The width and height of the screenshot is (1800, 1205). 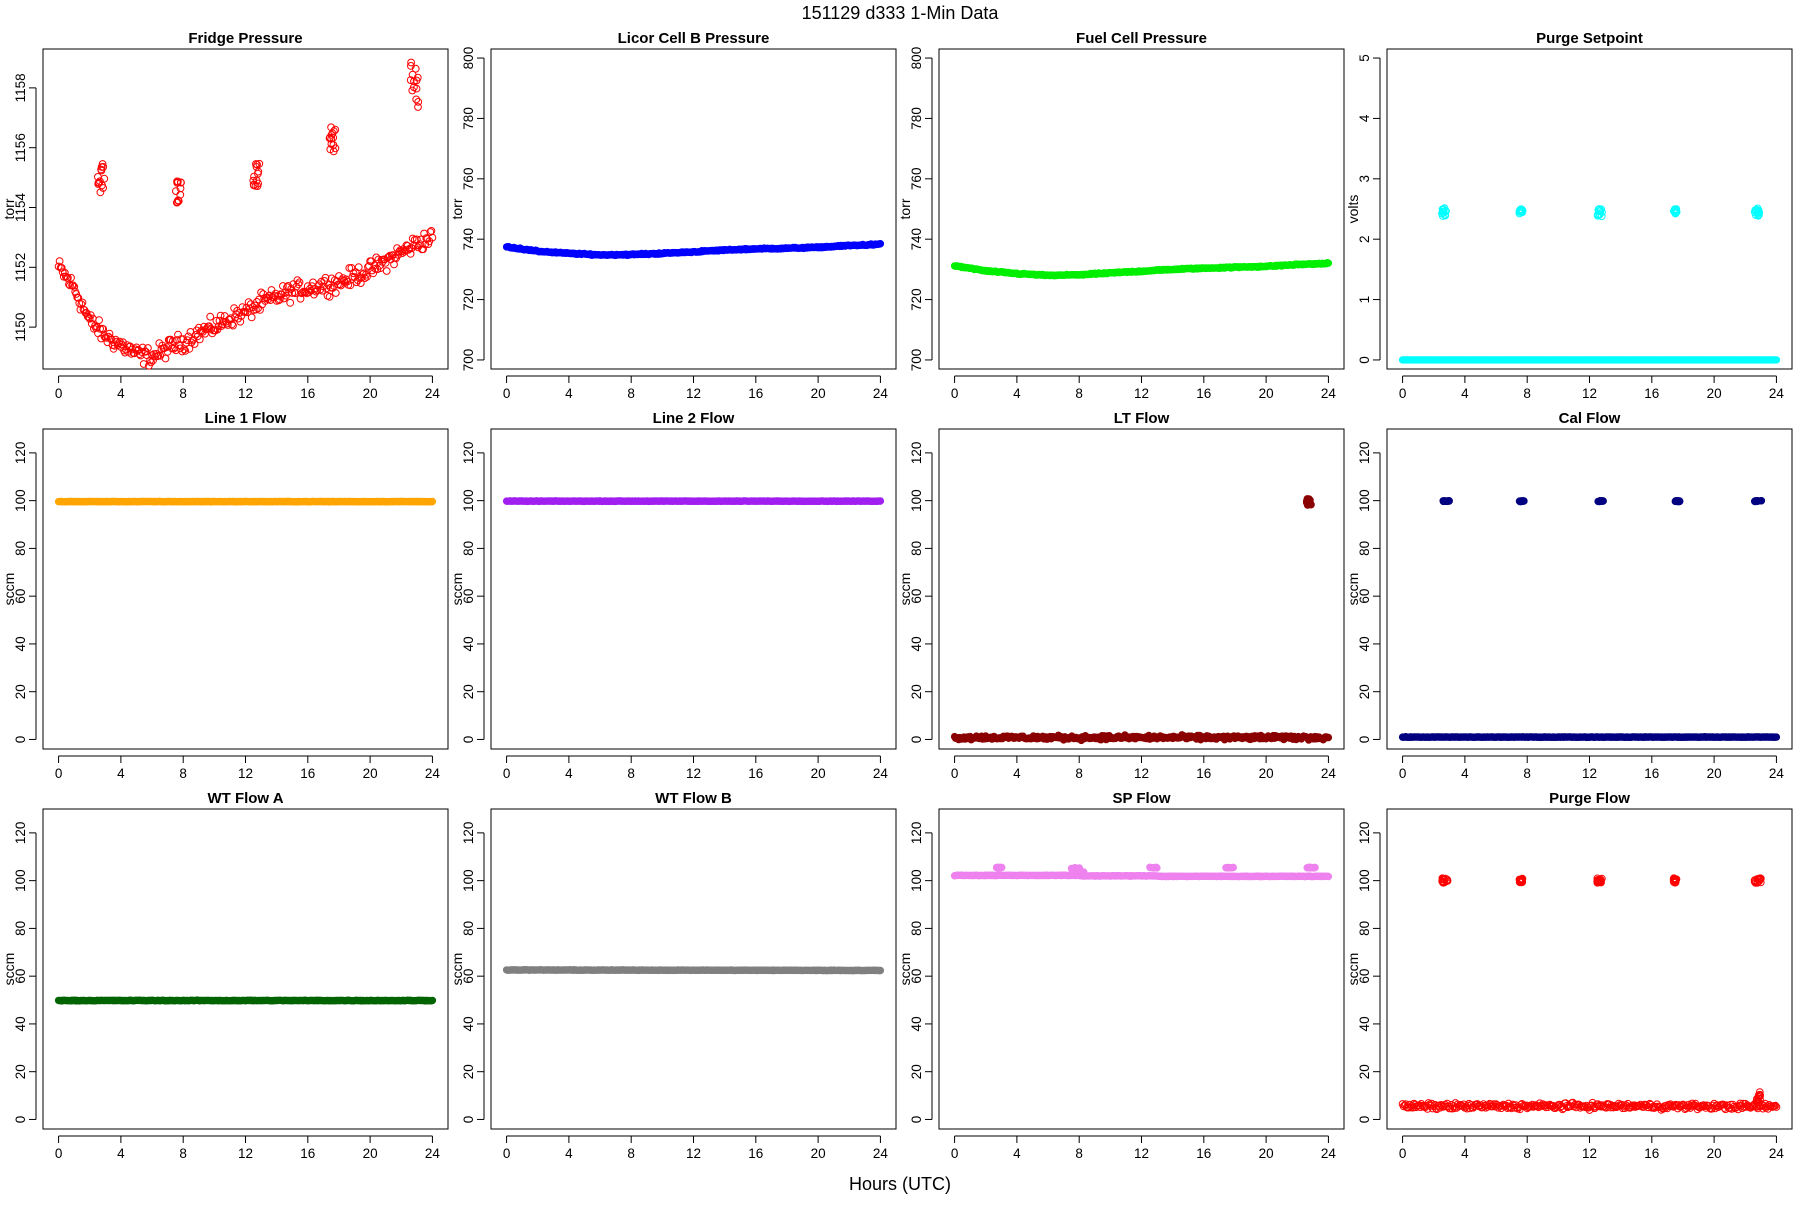 What do you see at coordinates (20, 207) in the screenshot?
I see `y-tick-label: 1154` at bounding box center [20, 207].